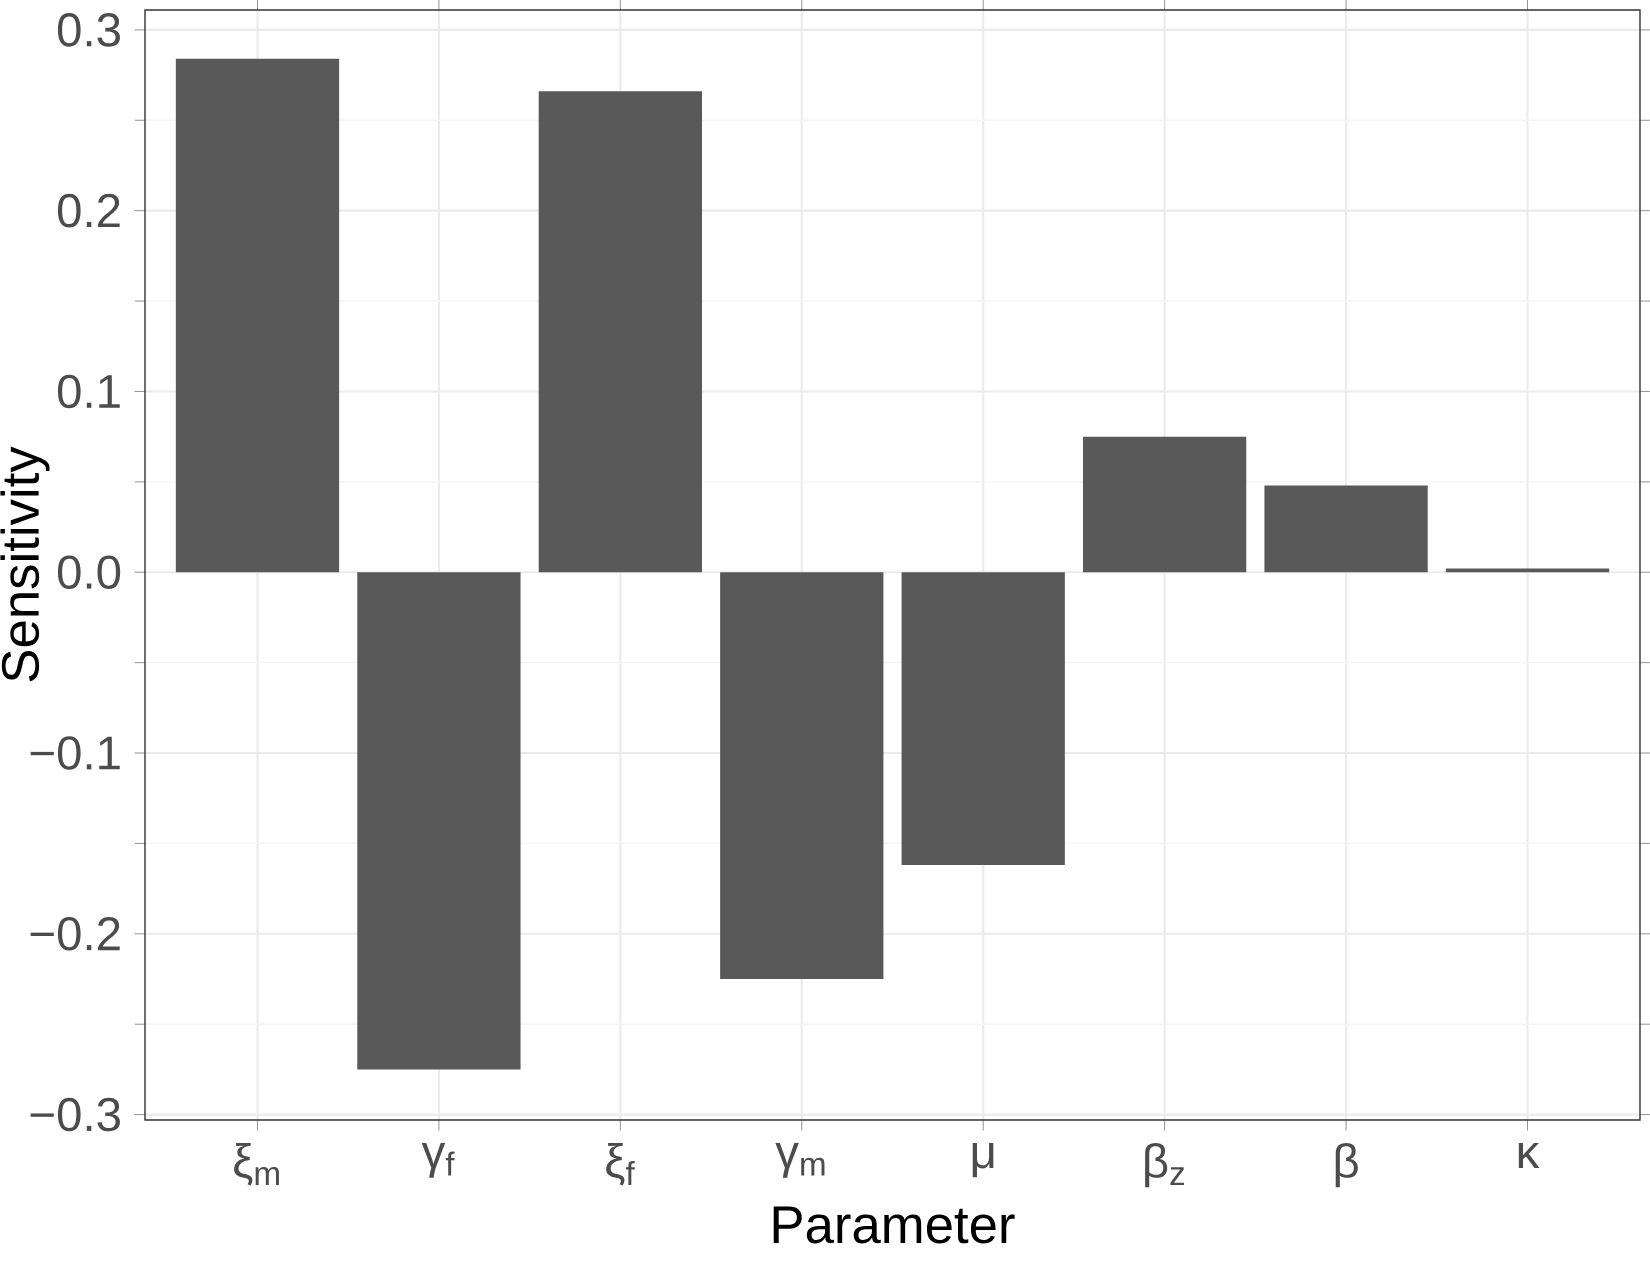  What do you see at coordinates (620, 1164) in the screenshot?
I see `x-tick-label: ξ$_{f}$` at bounding box center [620, 1164].